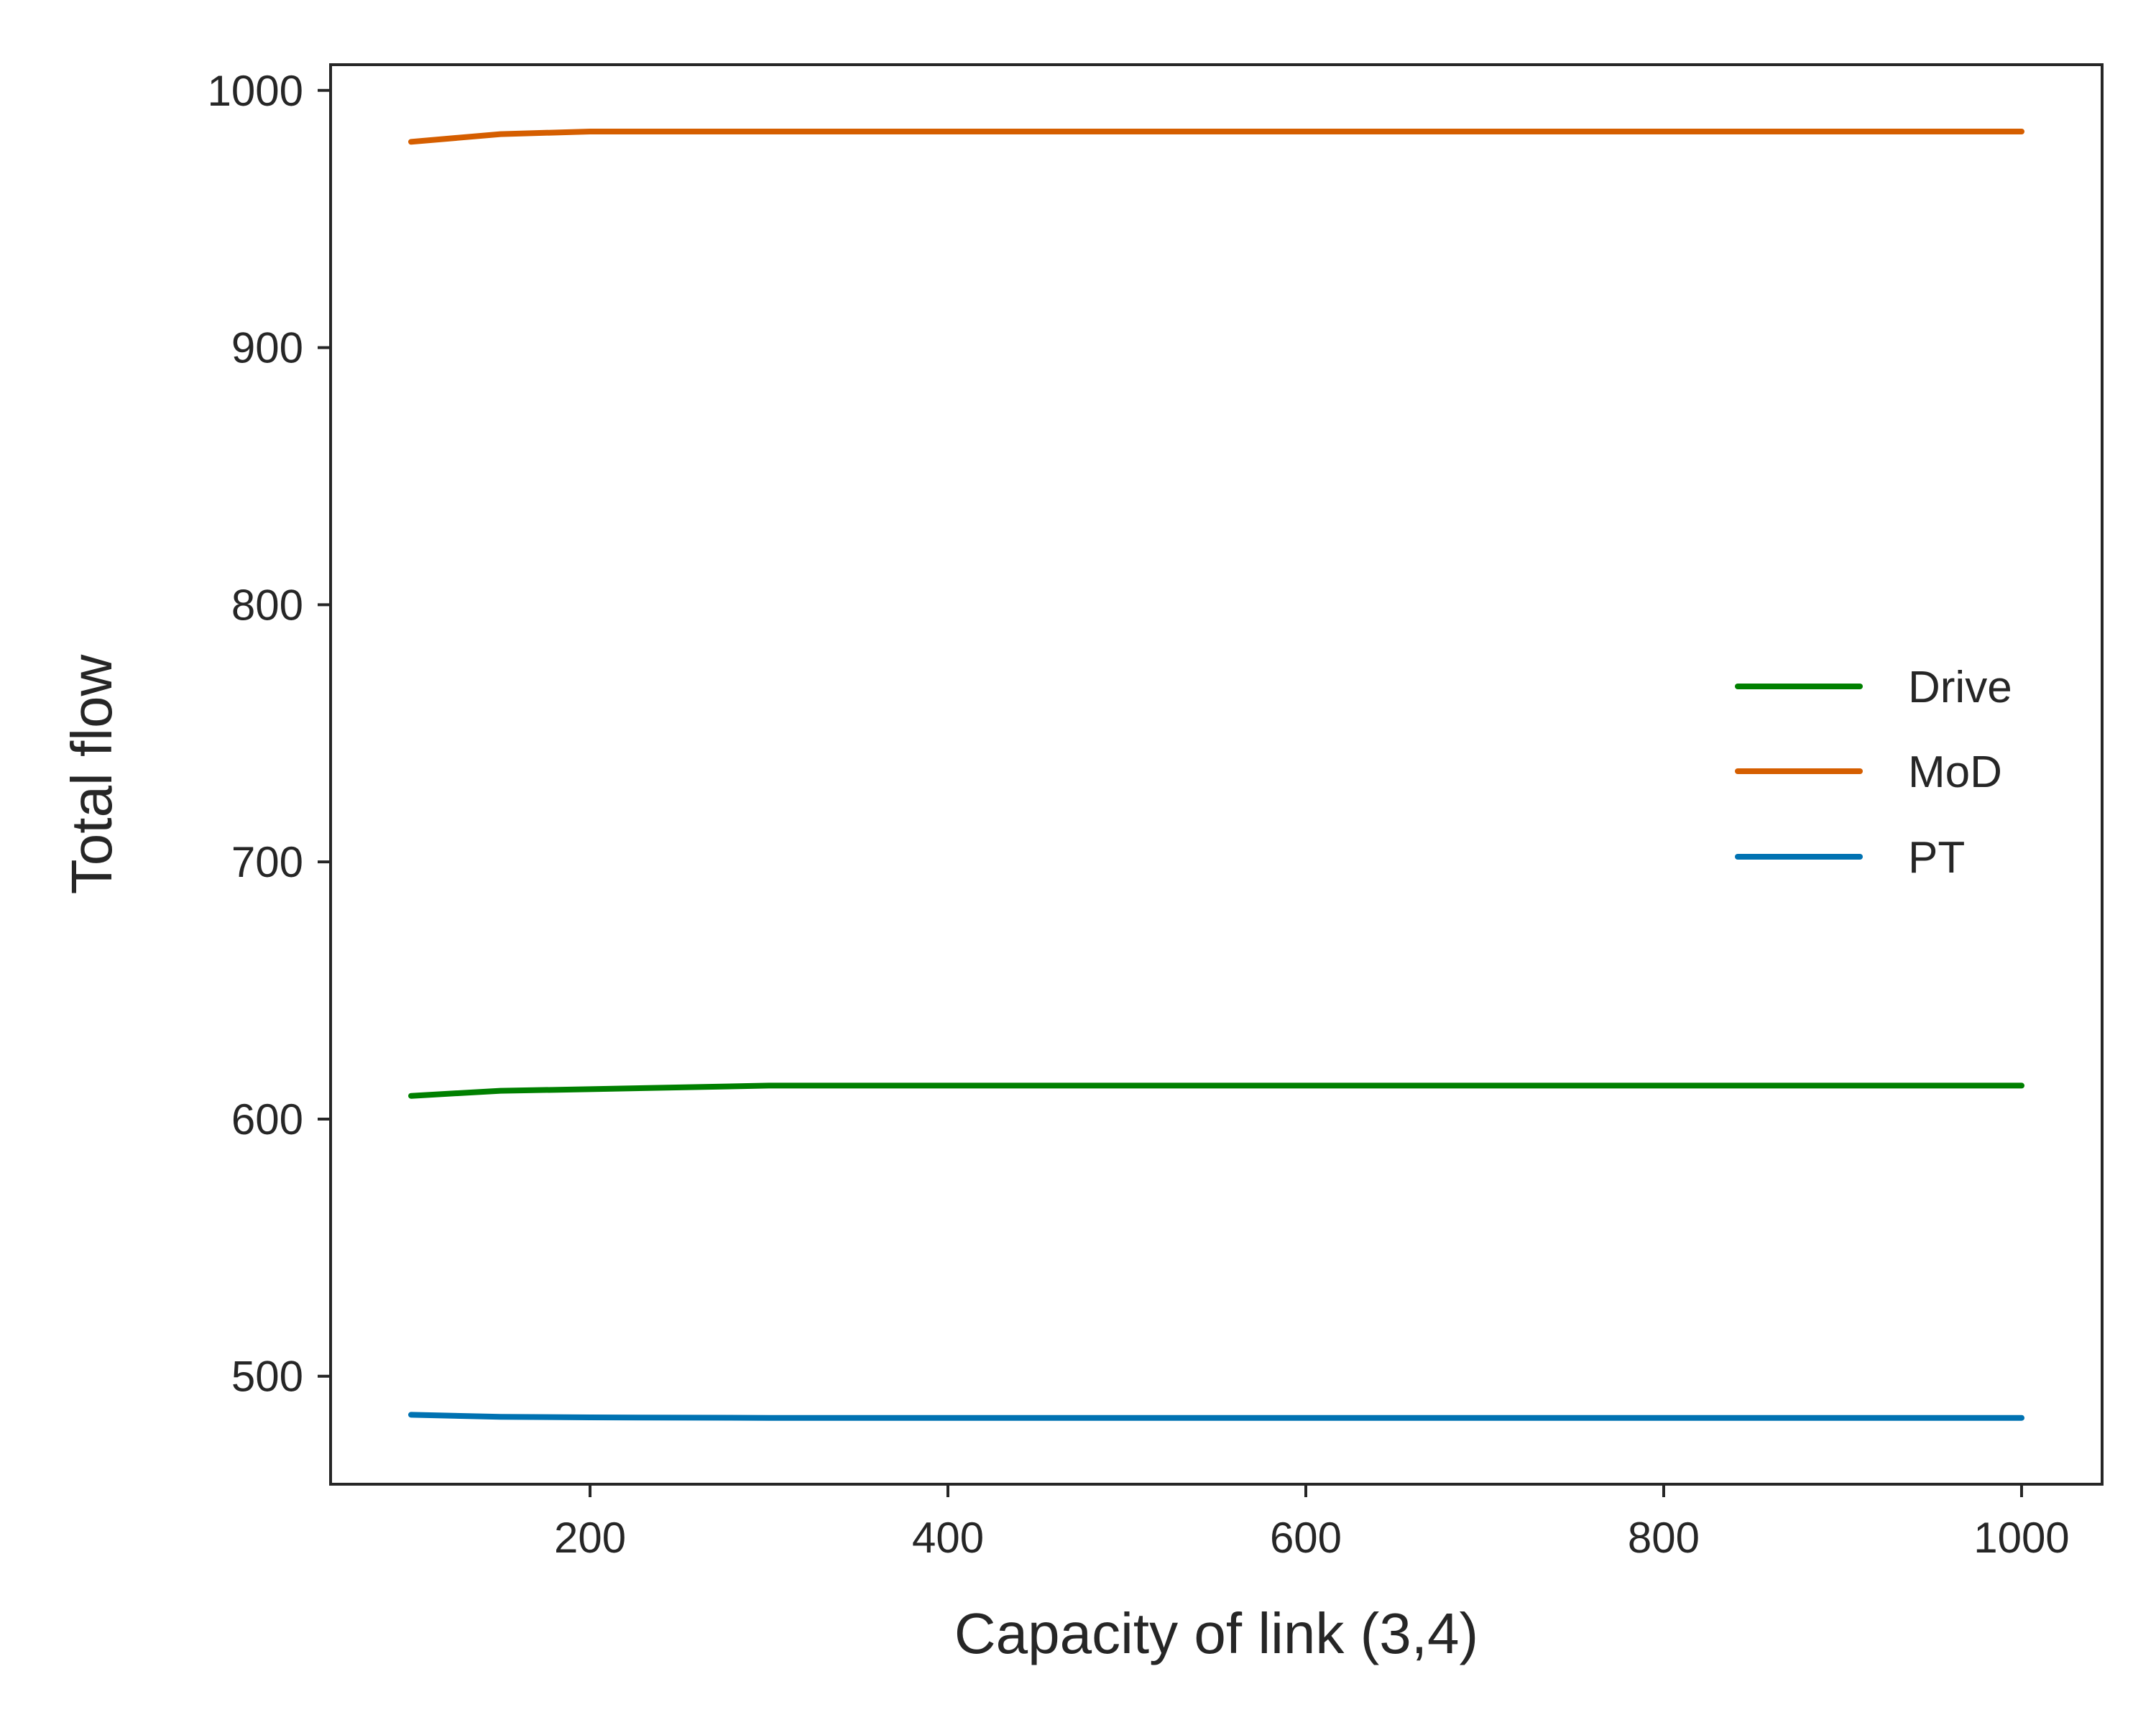 The width and height of the screenshot is (2156, 1725). Describe the element at coordinates (267, 862) in the screenshot. I see `y-tick-label: 700` at that location.